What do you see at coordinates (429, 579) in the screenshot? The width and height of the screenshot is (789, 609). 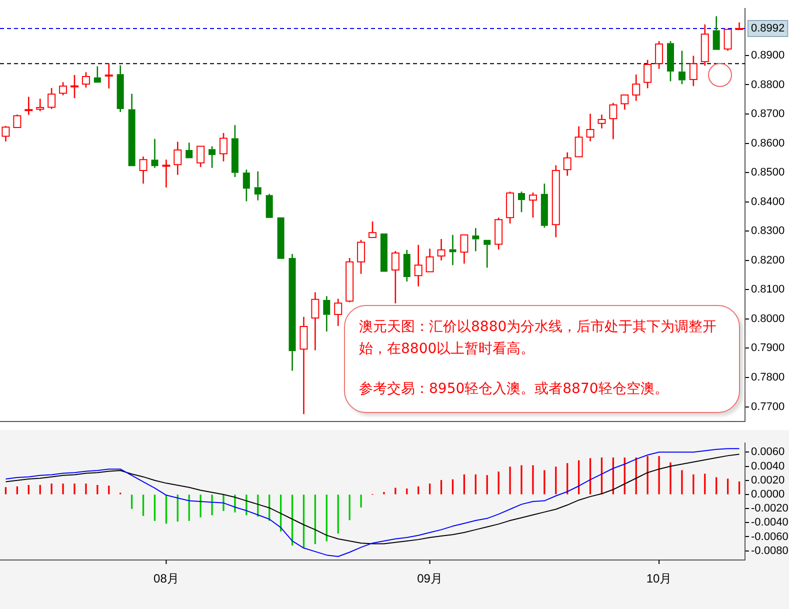 I see `x-tick-label: 09月` at bounding box center [429, 579].